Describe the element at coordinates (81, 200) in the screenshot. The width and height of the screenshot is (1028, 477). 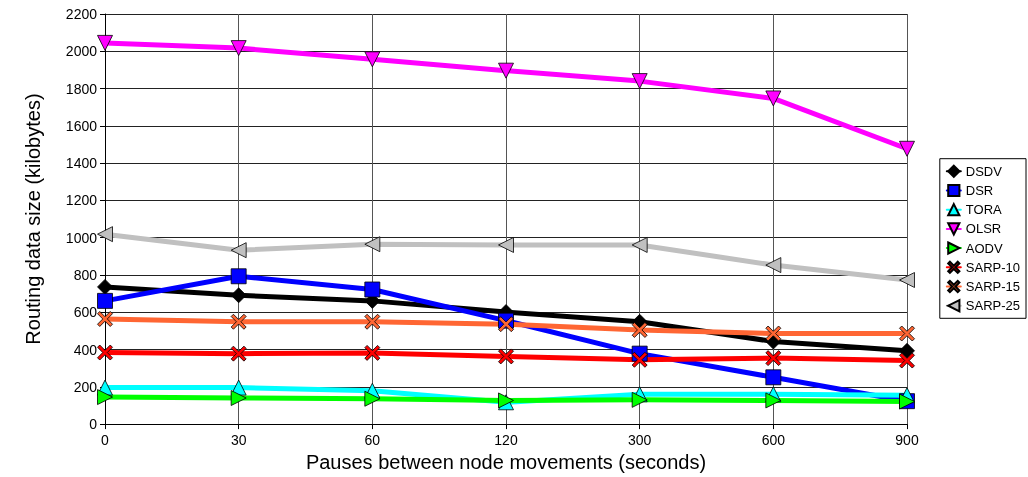
I see `y-tick-label: 1200` at that location.